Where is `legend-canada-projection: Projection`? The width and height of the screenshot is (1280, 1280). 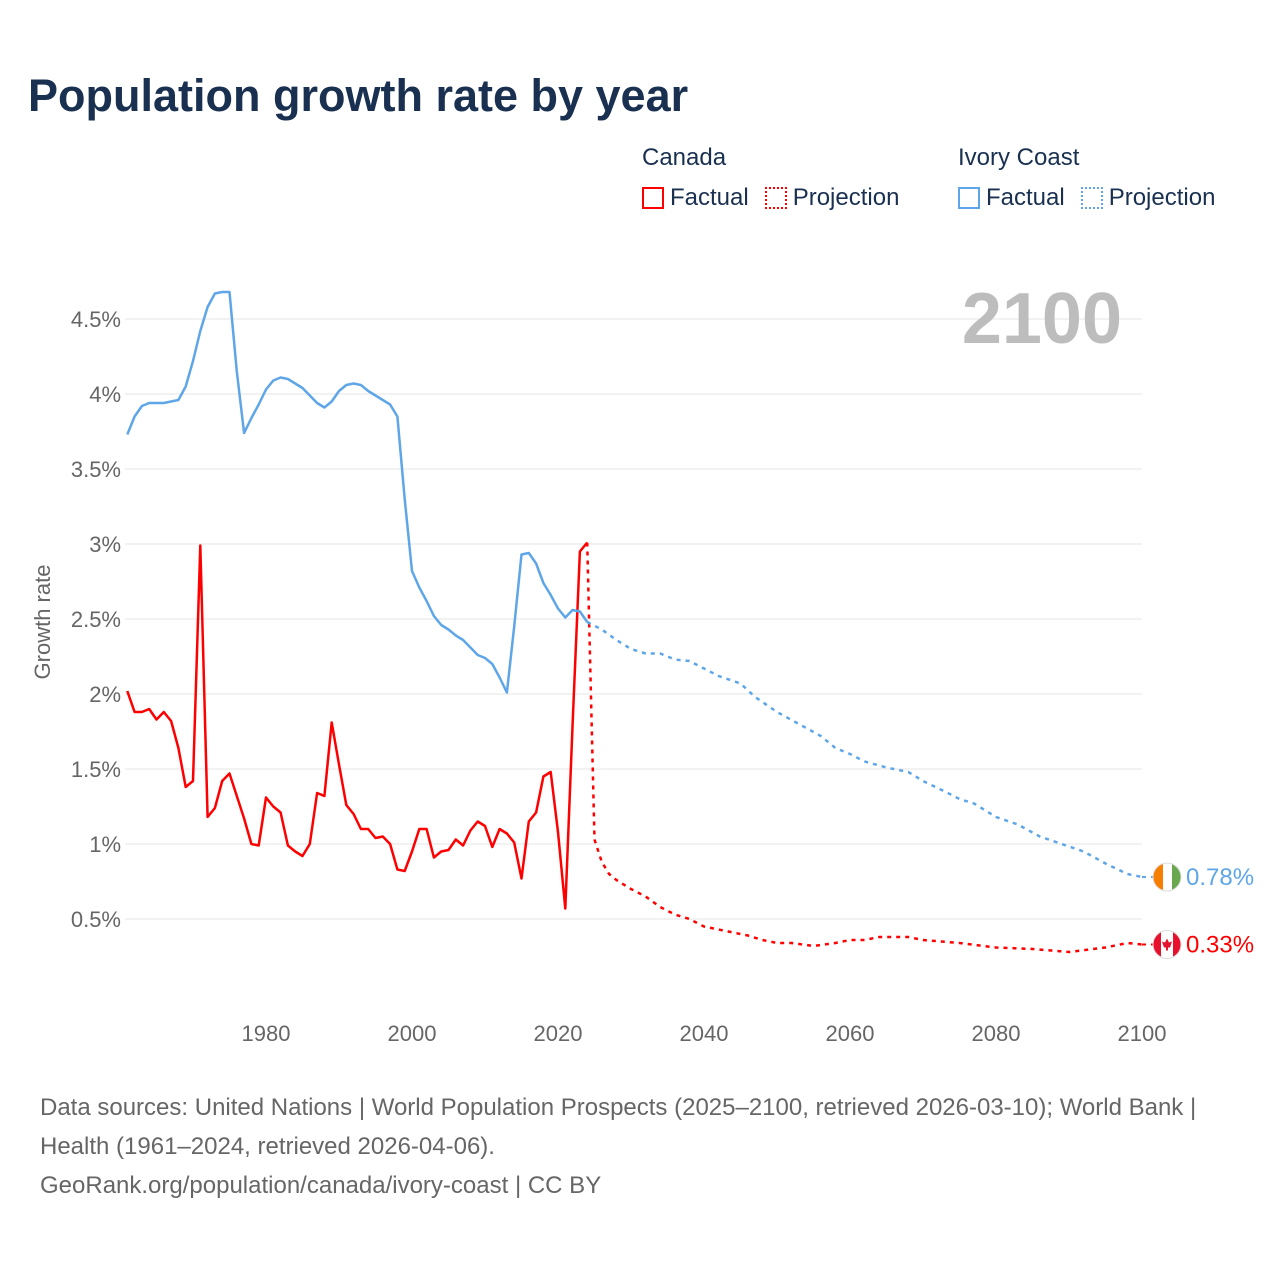 legend-canada-projection: Projection is located at coordinates (832, 198).